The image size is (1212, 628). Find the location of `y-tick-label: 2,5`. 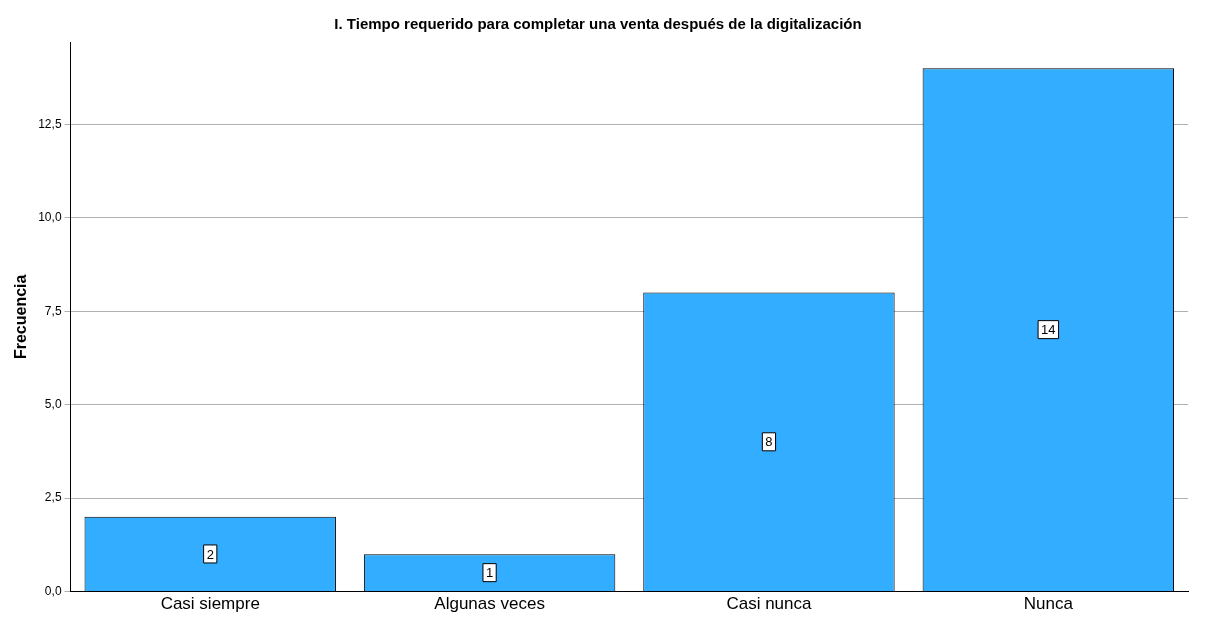

y-tick-label: 2,5 is located at coordinates (53, 497).